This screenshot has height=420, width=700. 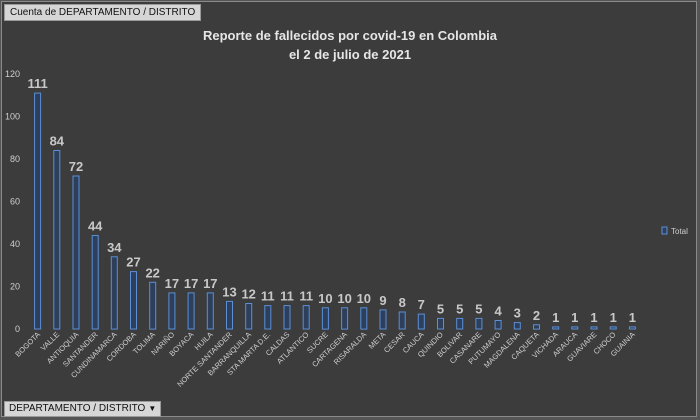 What do you see at coordinates (679, 231) in the screenshot?
I see `legend-label: Total` at bounding box center [679, 231].